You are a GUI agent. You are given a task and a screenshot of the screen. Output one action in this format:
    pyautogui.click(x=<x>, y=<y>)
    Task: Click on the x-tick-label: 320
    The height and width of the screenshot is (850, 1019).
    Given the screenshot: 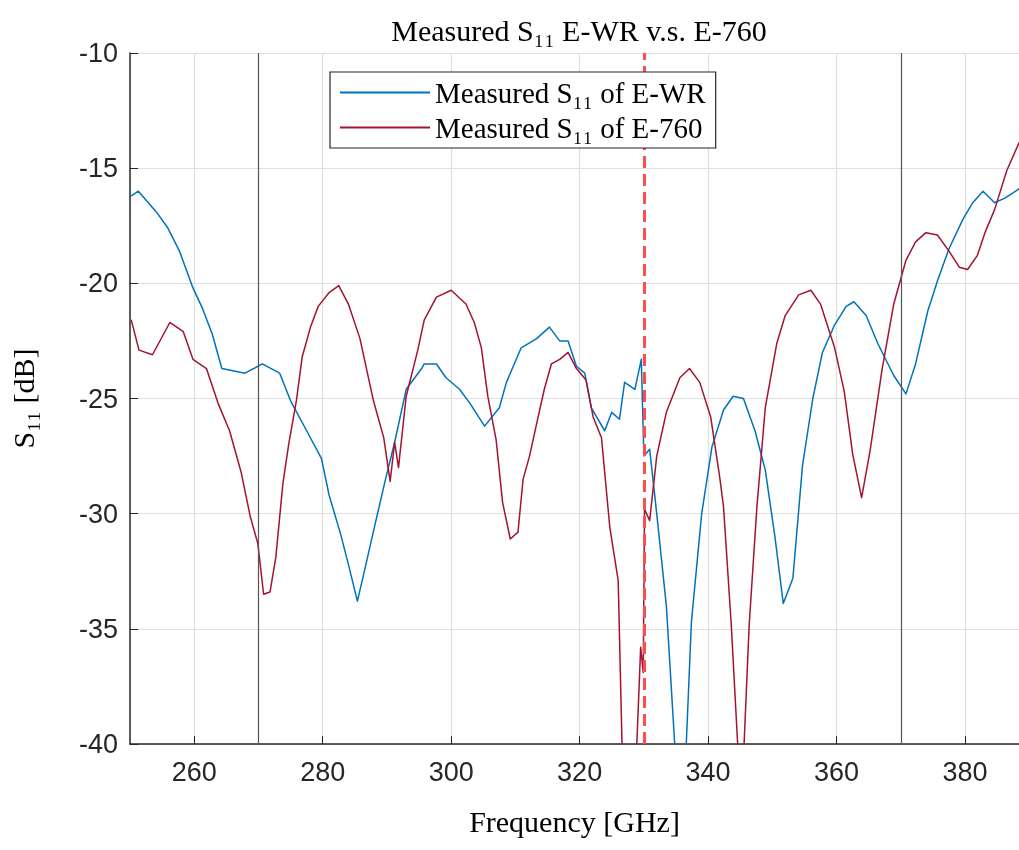 What is the action you would take?
    pyautogui.click(x=580, y=771)
    